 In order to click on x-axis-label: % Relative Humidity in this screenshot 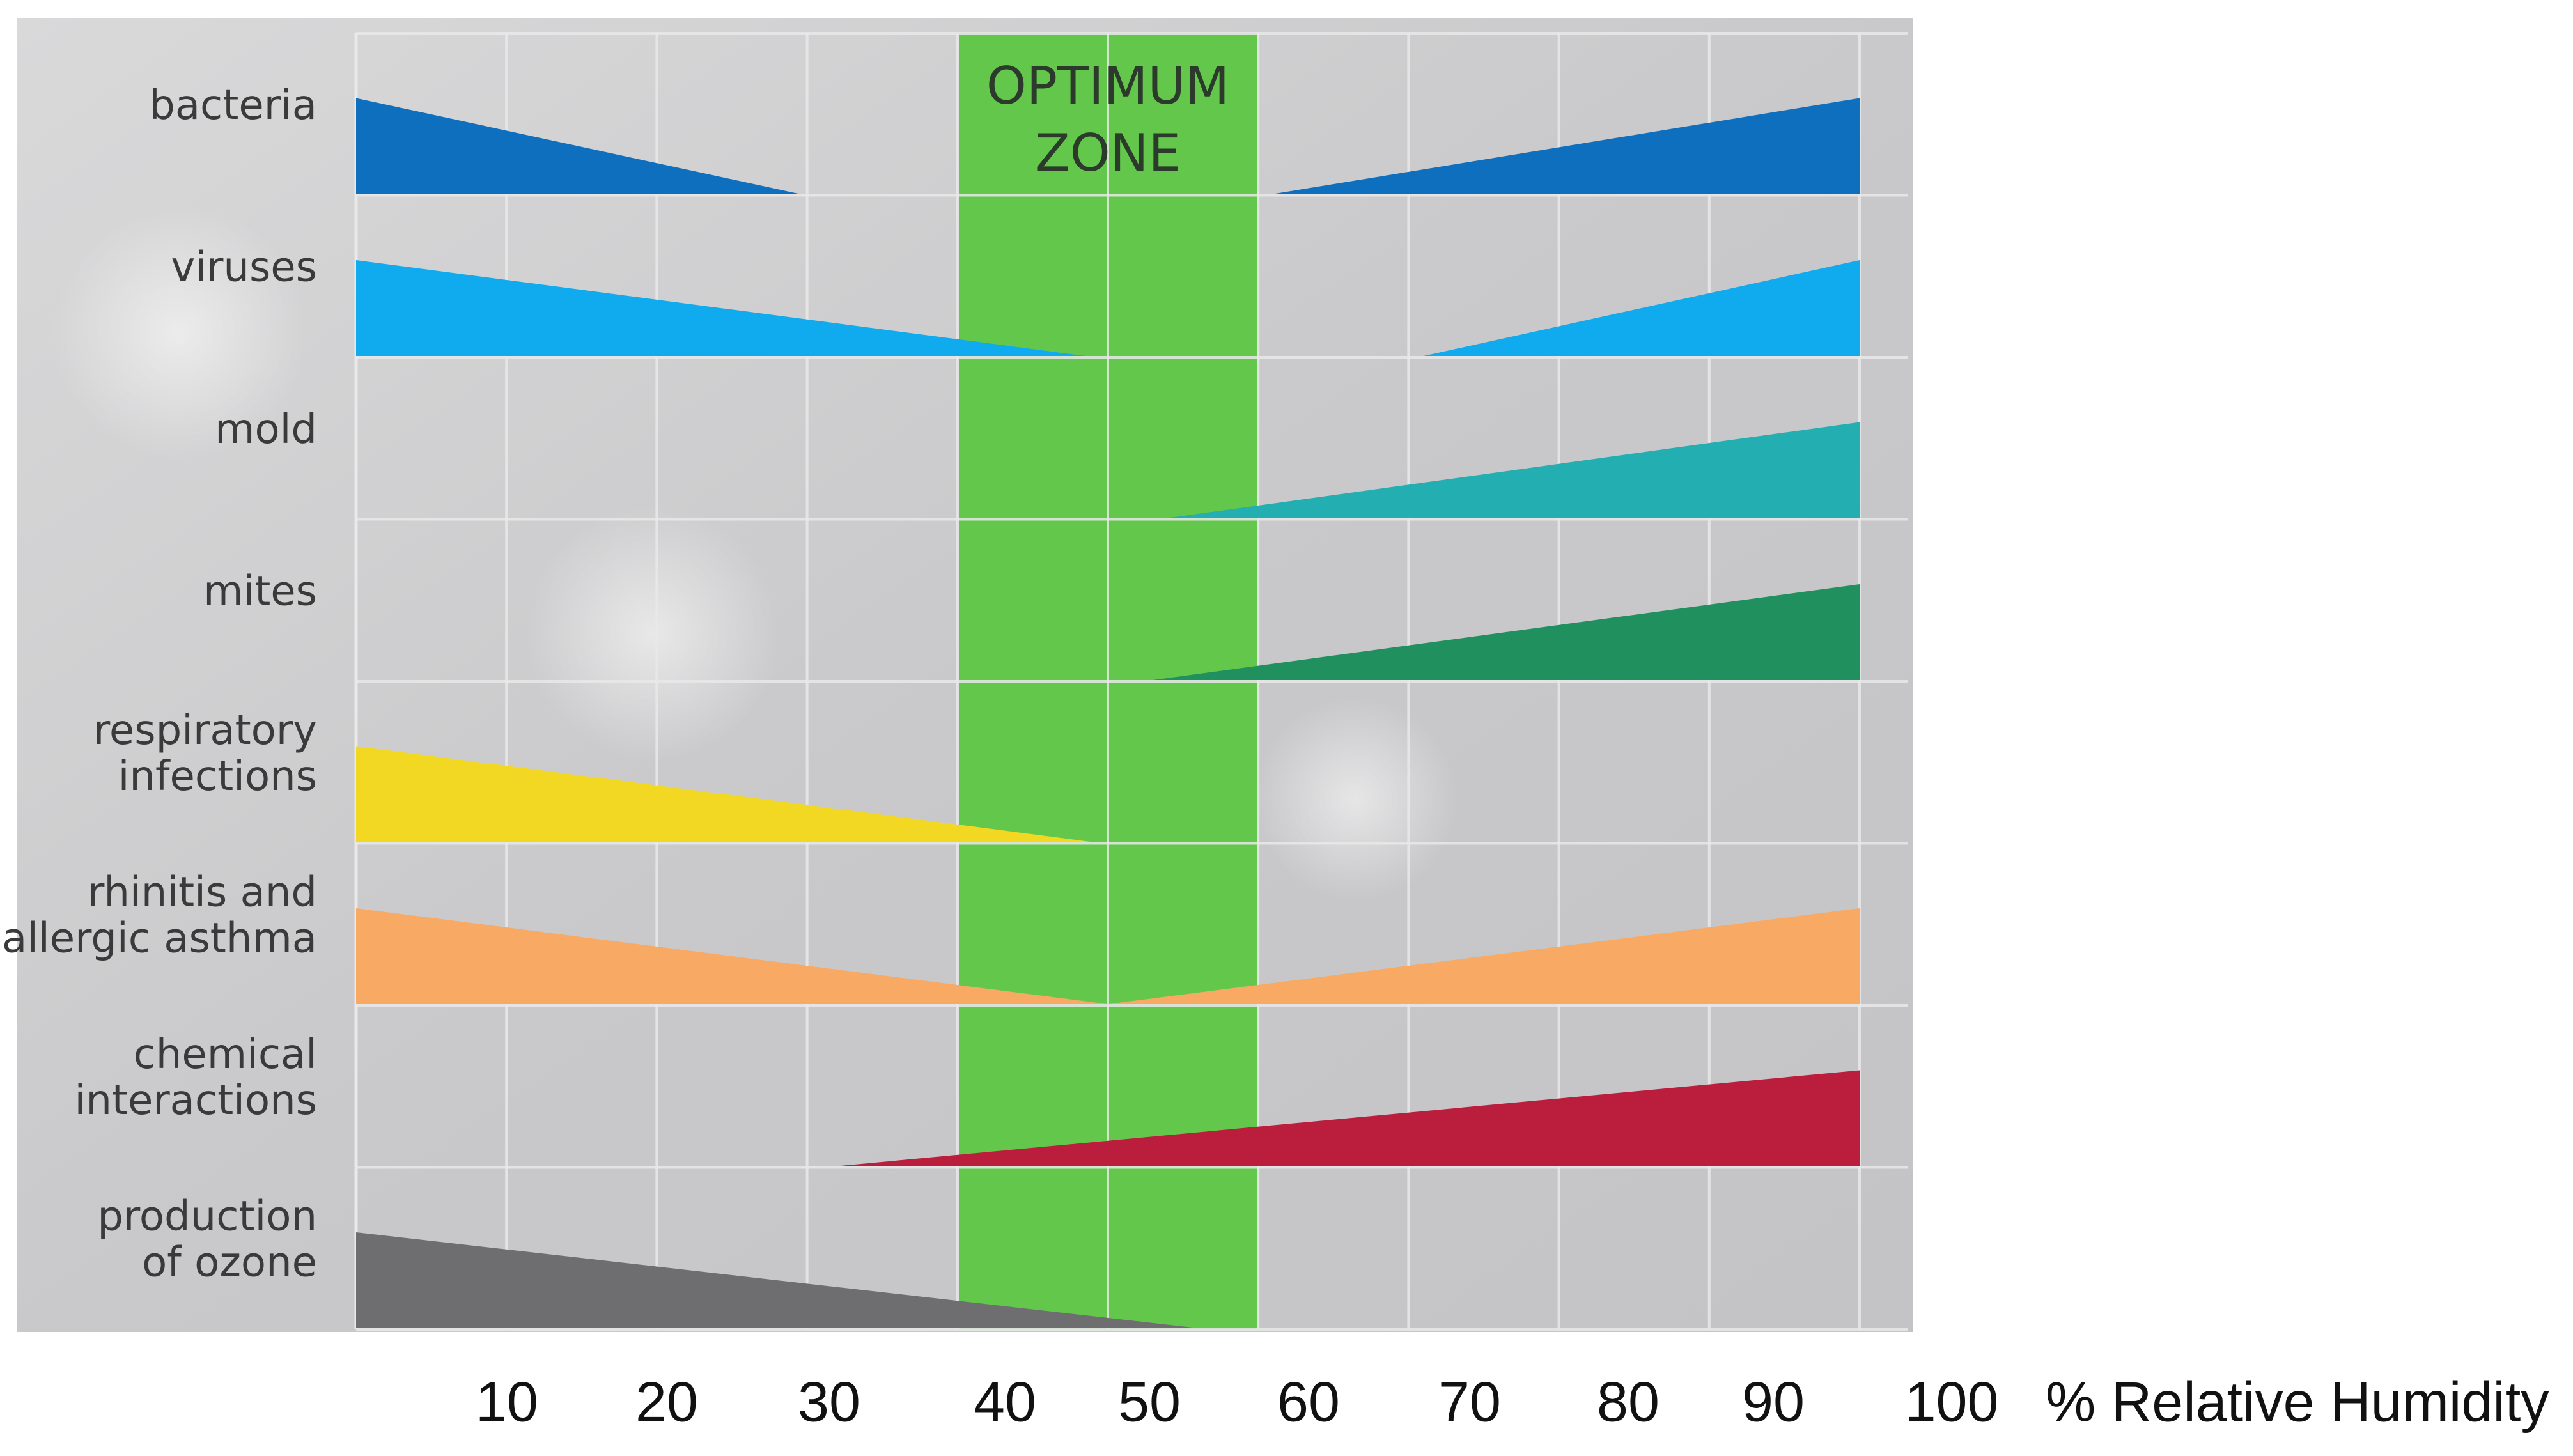, I will do `click(2297, 1401)`.